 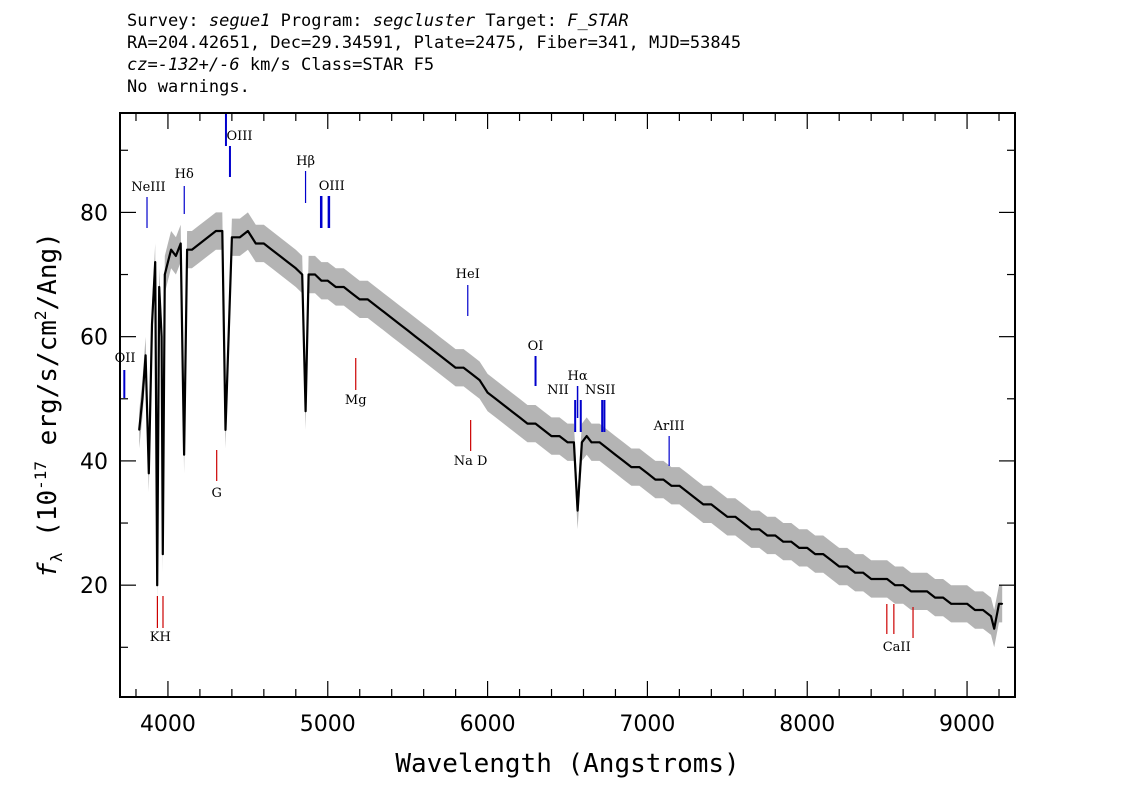 I want to click on spectral-line-label: OI, so click(x=536, y=346).